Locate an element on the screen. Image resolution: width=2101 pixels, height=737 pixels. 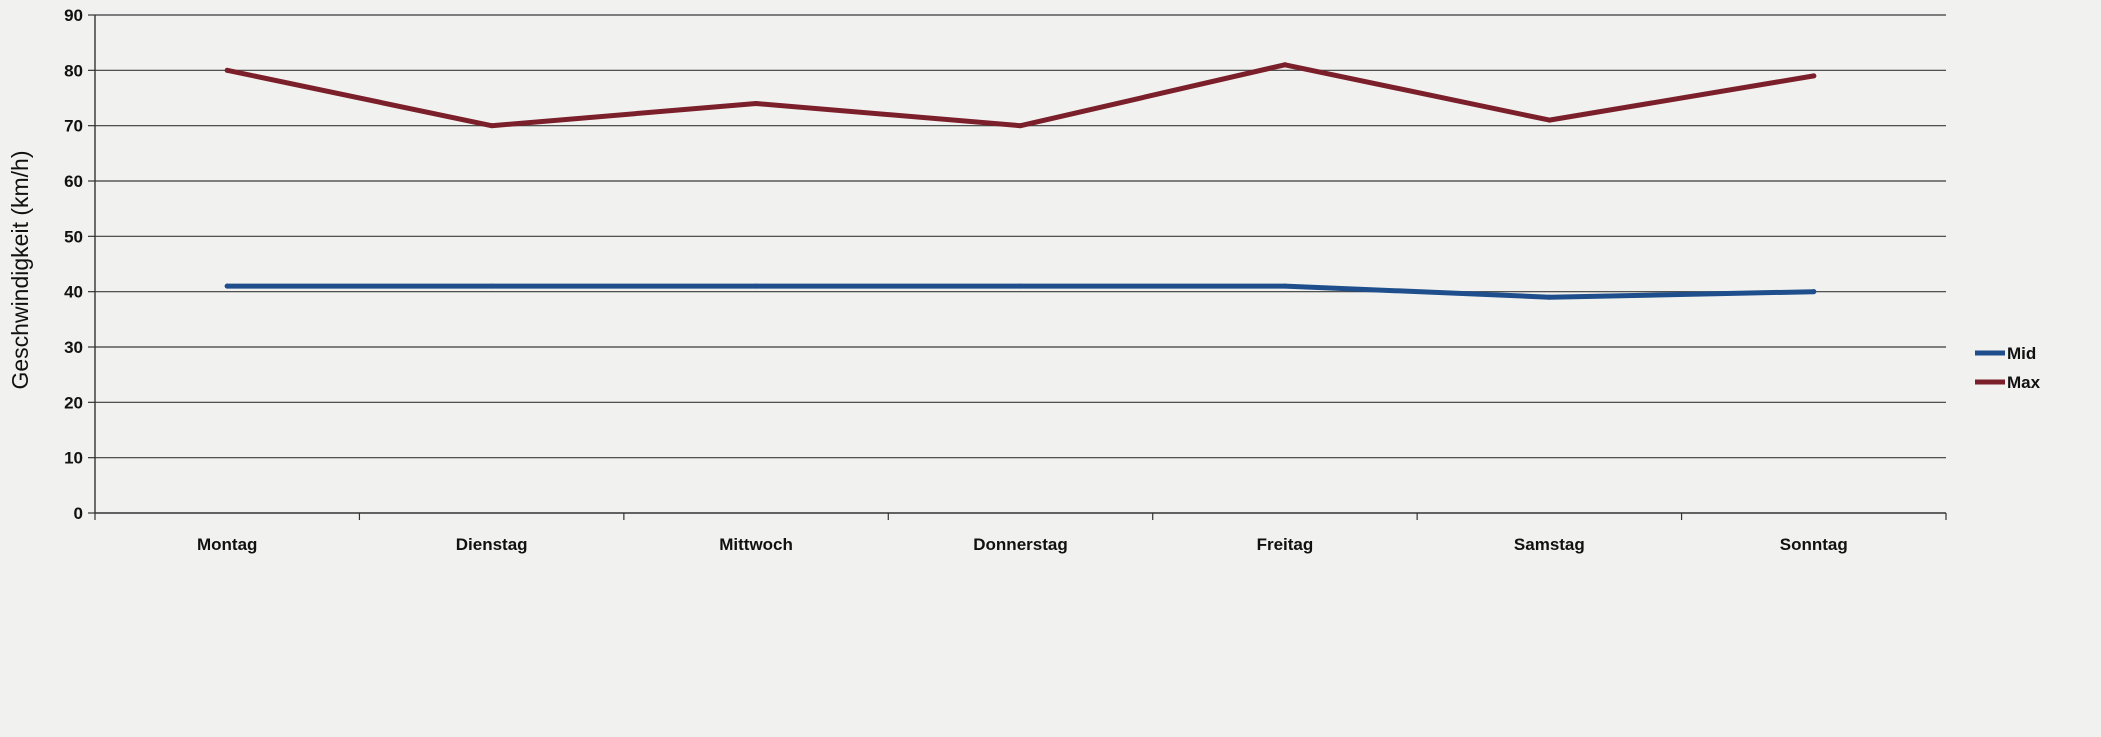
y-tick-label: 80 is located at coordinates (73, 70).